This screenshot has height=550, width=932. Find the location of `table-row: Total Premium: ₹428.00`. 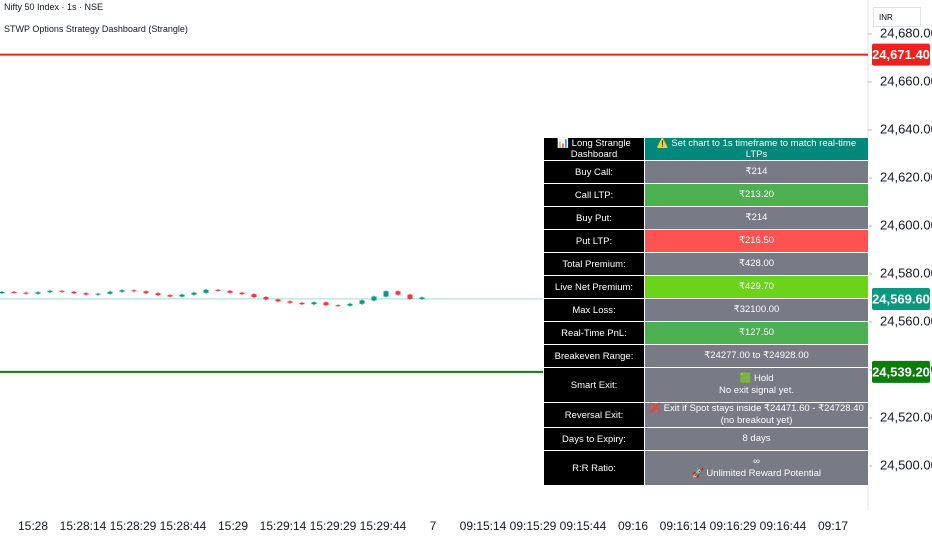

table-row: Total Premium: ₹428.00 is located at coordinates (706, 264).